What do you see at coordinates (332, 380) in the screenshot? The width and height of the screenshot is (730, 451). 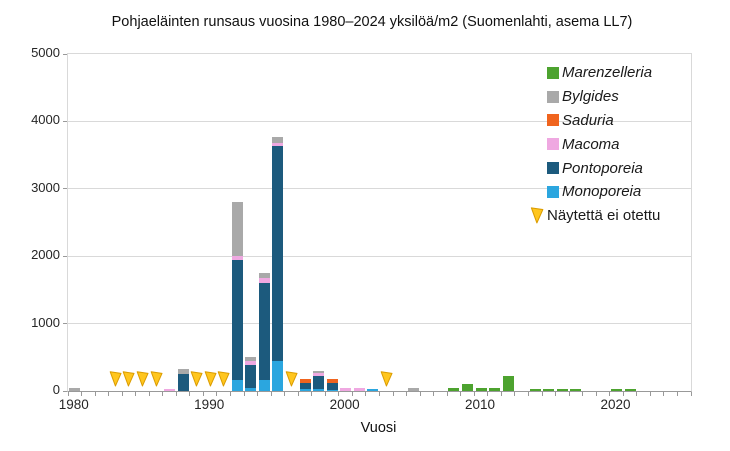 I see `bar-1999-saduria` at bounding box center [332, 380].